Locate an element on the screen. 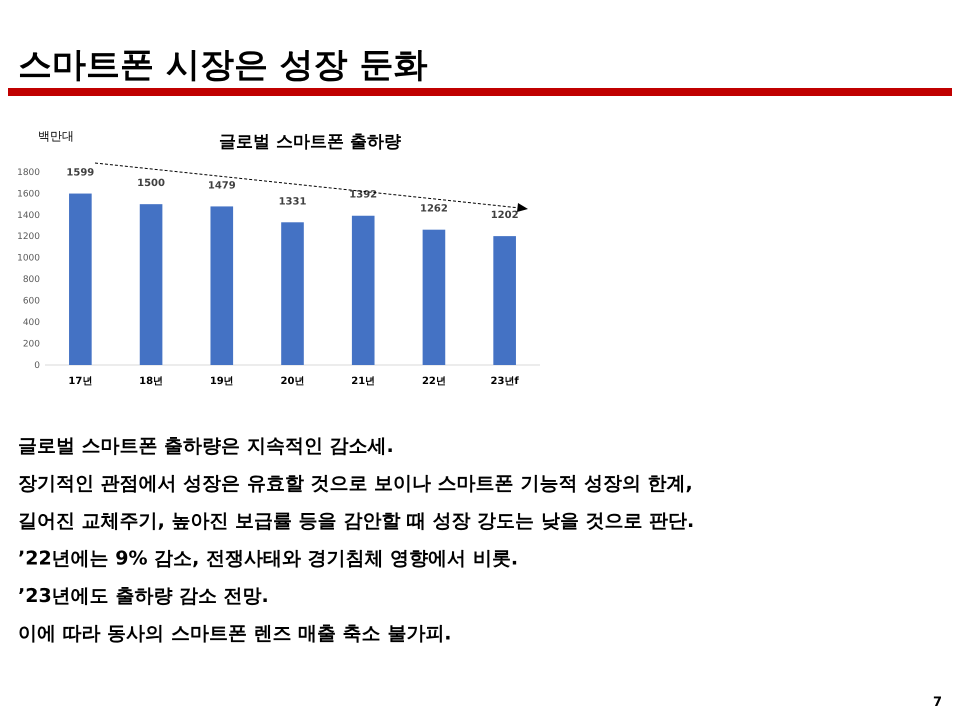 This screenshot has height=720, width=960. text: ’22년에는 9% 감소, 전쟁사태와 경기침체 영향에서 비롯. is located at coordinates (268, 559).